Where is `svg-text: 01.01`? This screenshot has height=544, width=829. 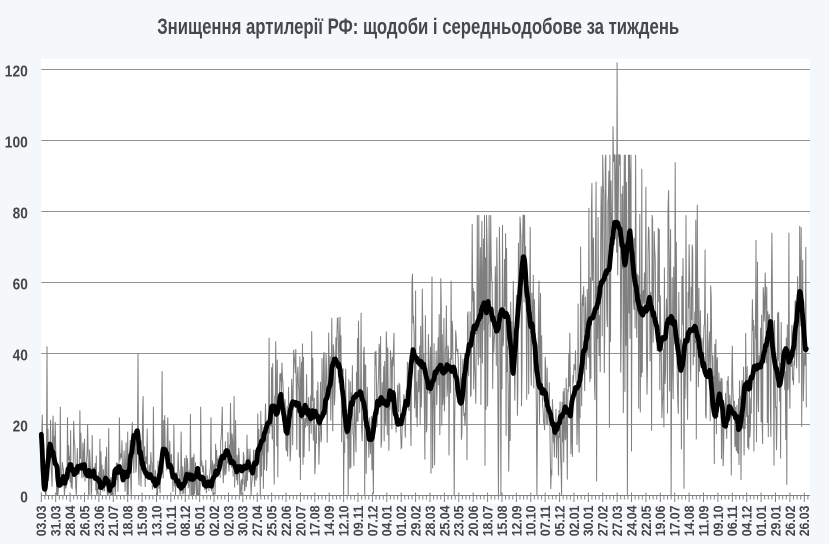
svg-text: 01.01 is located at coordinates (761, 520).